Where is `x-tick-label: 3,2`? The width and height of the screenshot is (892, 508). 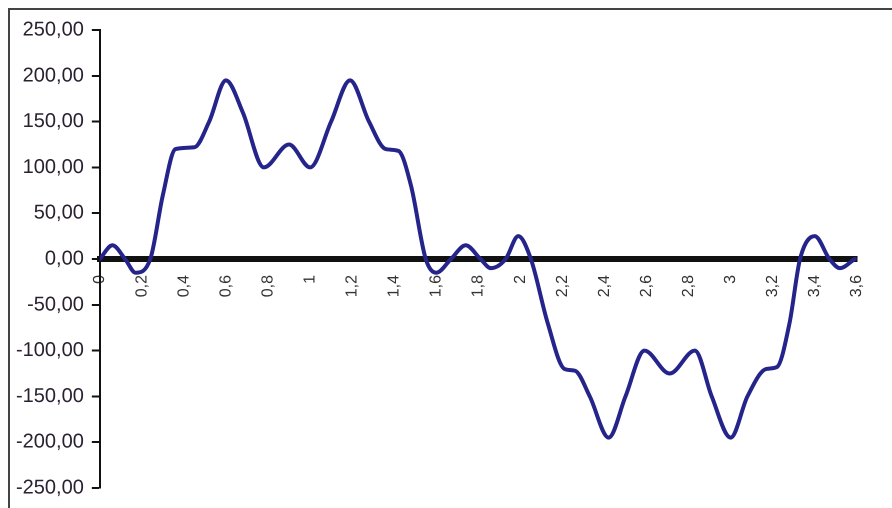
x-tick-label: 3,2 is located at coordinates (773, 286).